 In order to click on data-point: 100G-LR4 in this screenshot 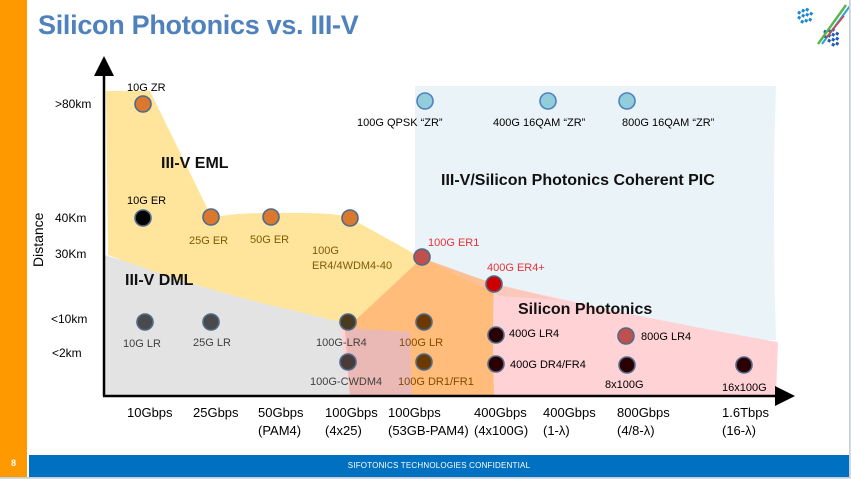, I will do `click(341, 331)`.